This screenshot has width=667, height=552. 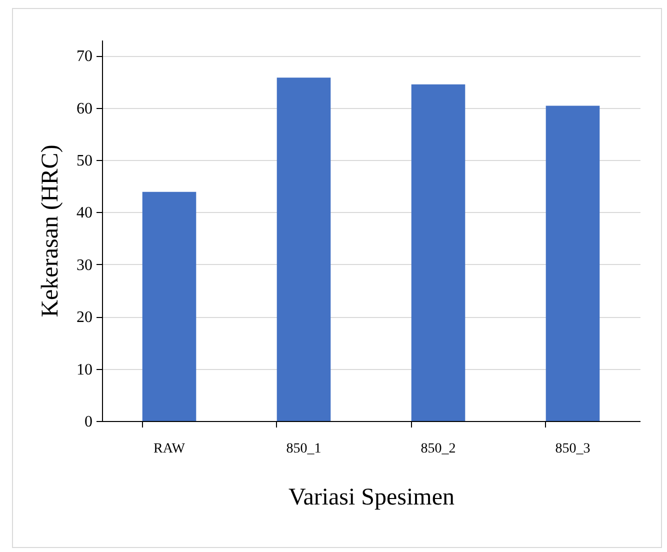 What do you see at coordinates (438, 449) in the screenshot?
I see `x-tick-label: 850_2` at bounding box center [438, 449].